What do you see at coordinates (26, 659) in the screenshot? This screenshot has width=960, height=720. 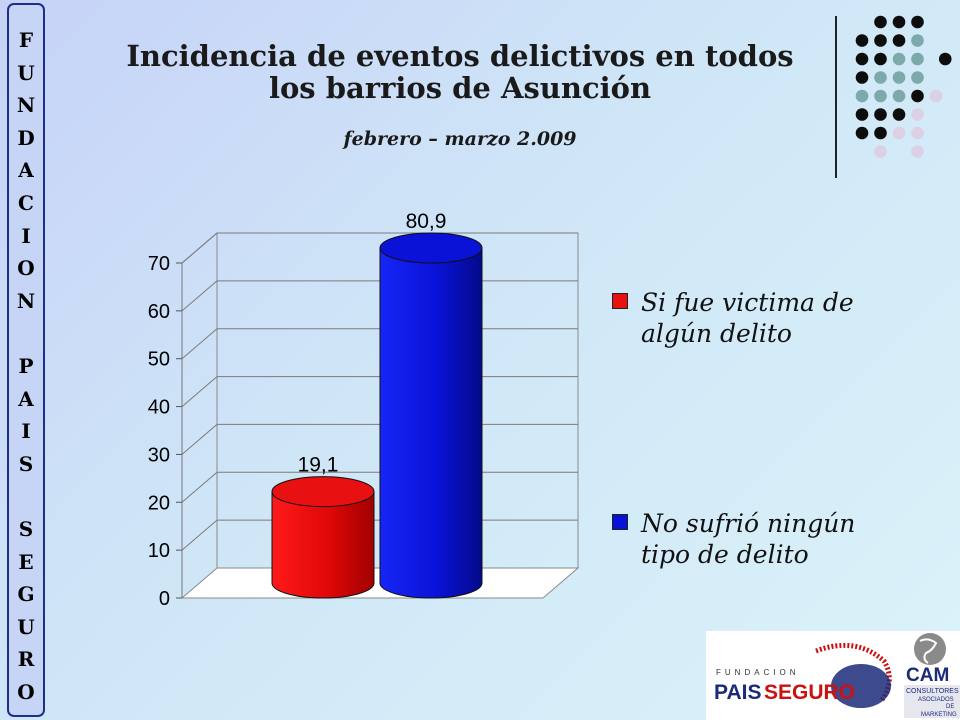 I see `sidebar-letter: R` at bounding box center [26, 659].